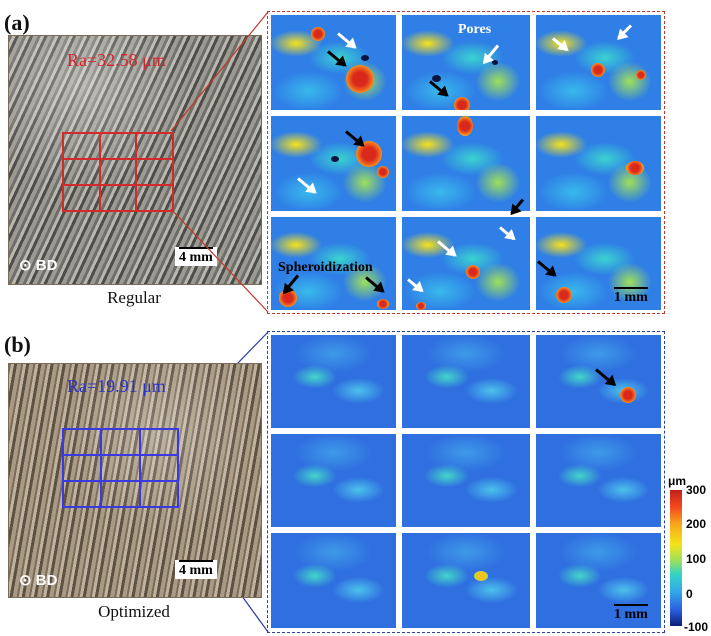  Describe the element at coordinates (134, 611) in the screenshot. I see `panel-b-caption: Optimized` at that location.